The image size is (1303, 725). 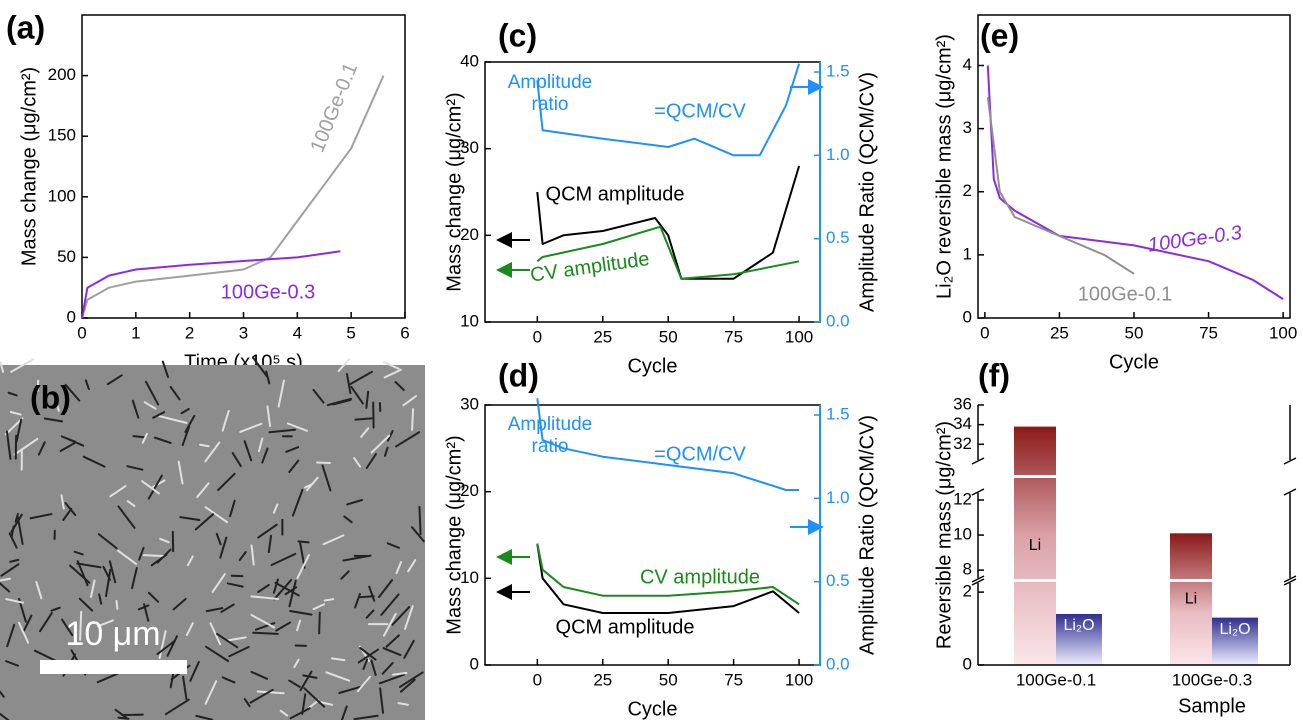 What do you see at coordinates (967, 64) in the screenshot?
I see `y-tick-label: 4` at bounding box center [967, 64].